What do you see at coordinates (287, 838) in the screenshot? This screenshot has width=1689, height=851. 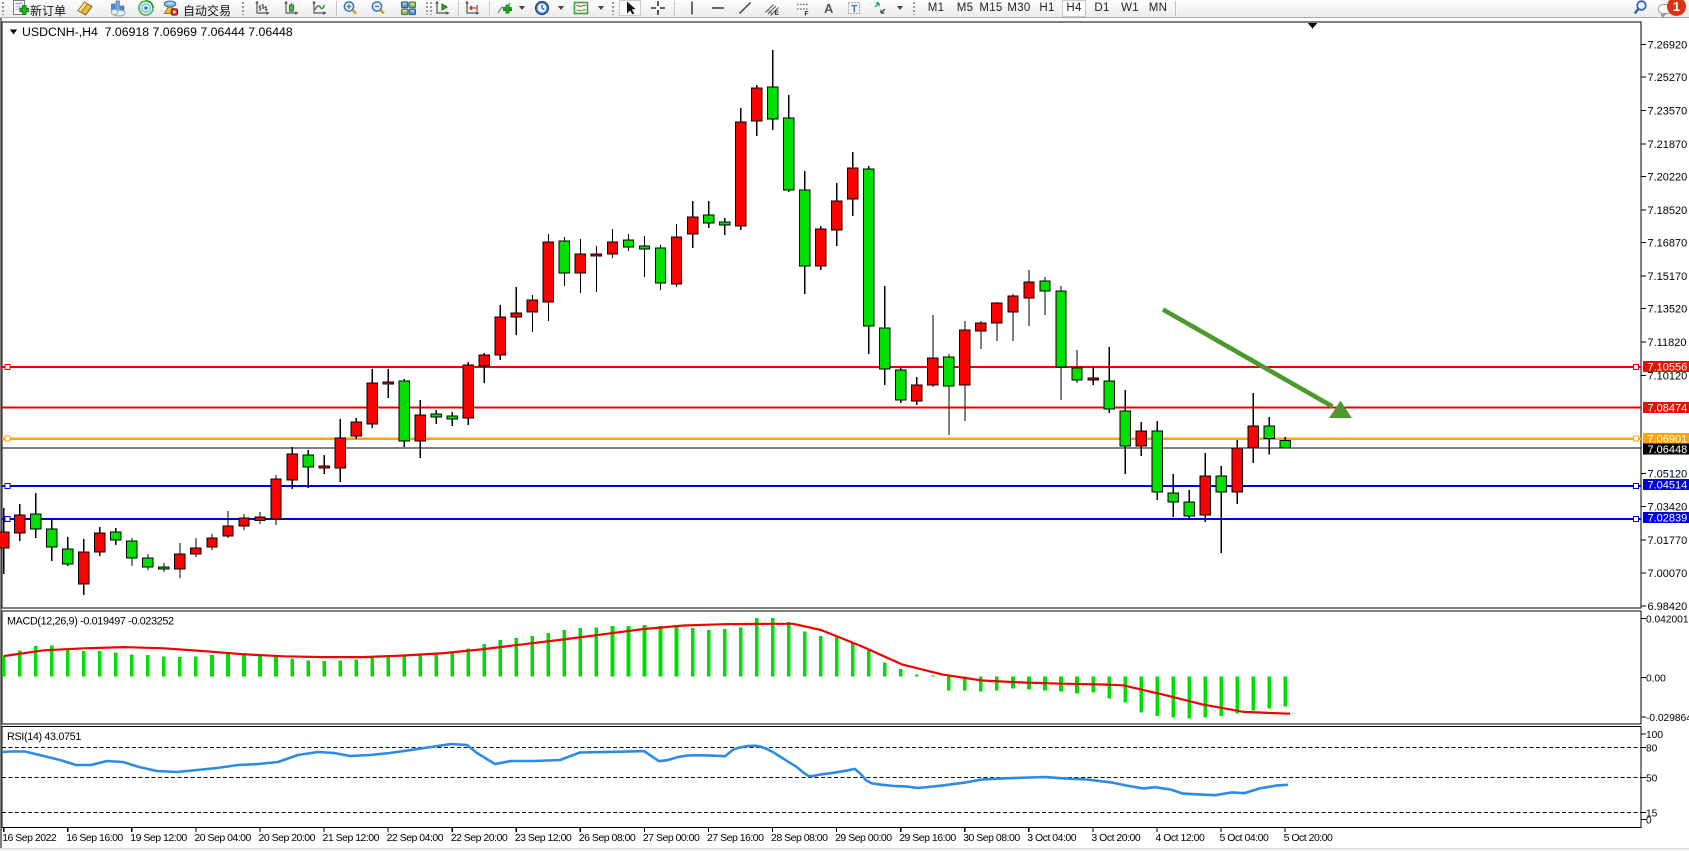 I see `svg-text: 20 Sep 20:00` at bounding box center [287, 838].